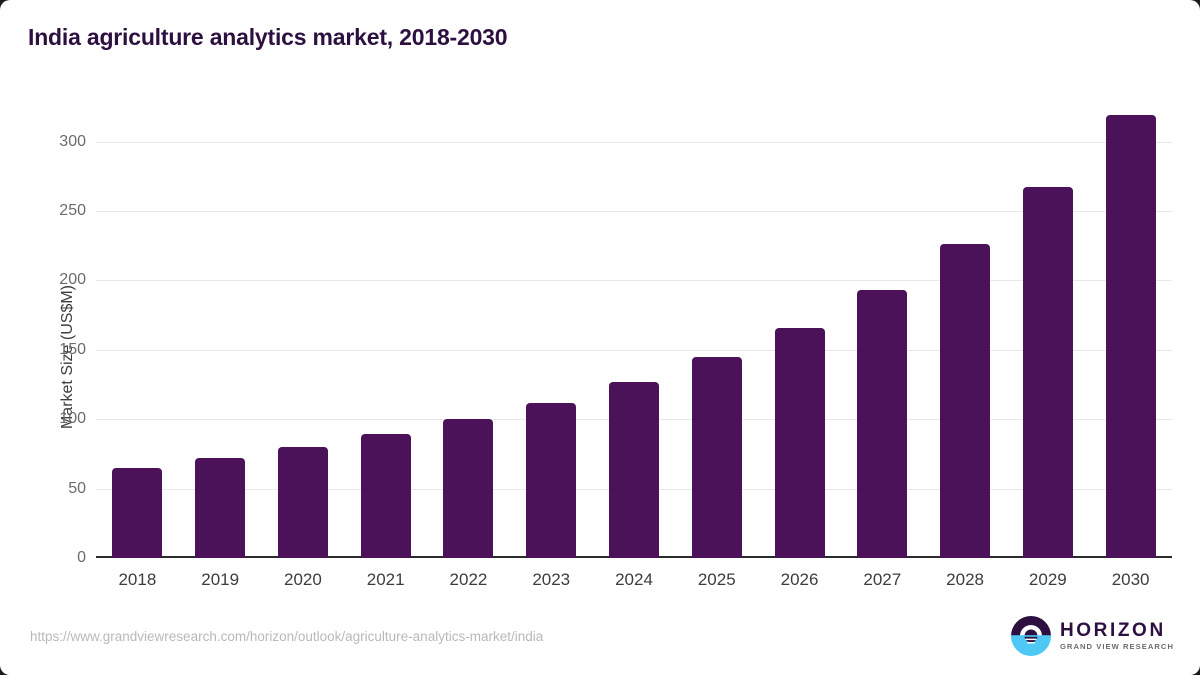  I want to click on y-axis-tick-label: 0, so click(81, 557).